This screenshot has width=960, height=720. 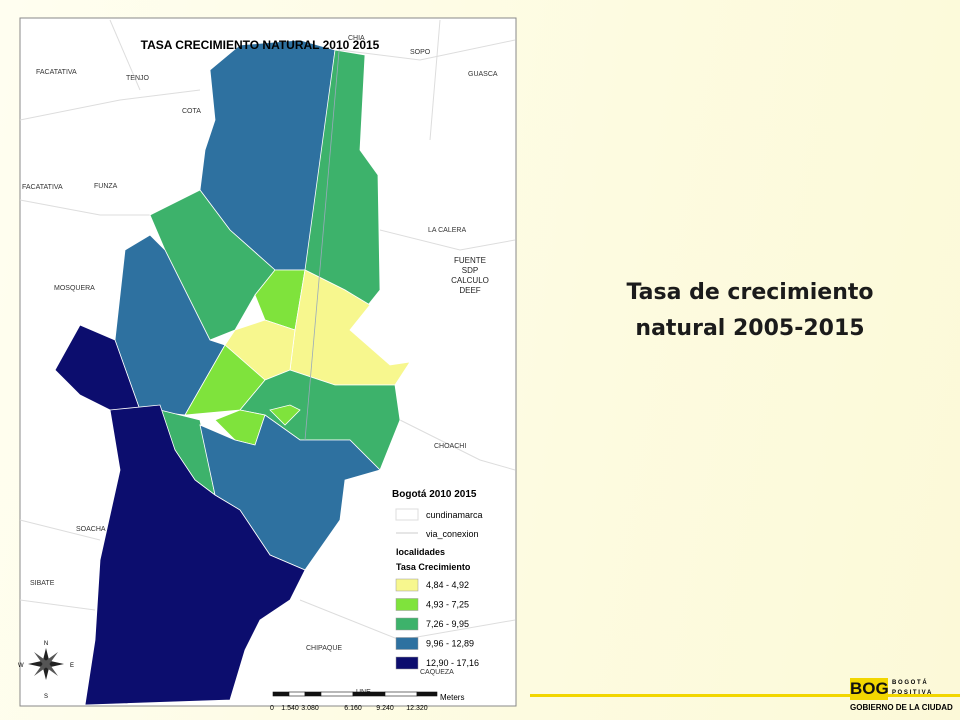 What do you see at coordinates (901, 707) in the screenshot?
I see `logo-footer: GOBIERNO DE LA CIUDAD` at bounding box center [901, 707].